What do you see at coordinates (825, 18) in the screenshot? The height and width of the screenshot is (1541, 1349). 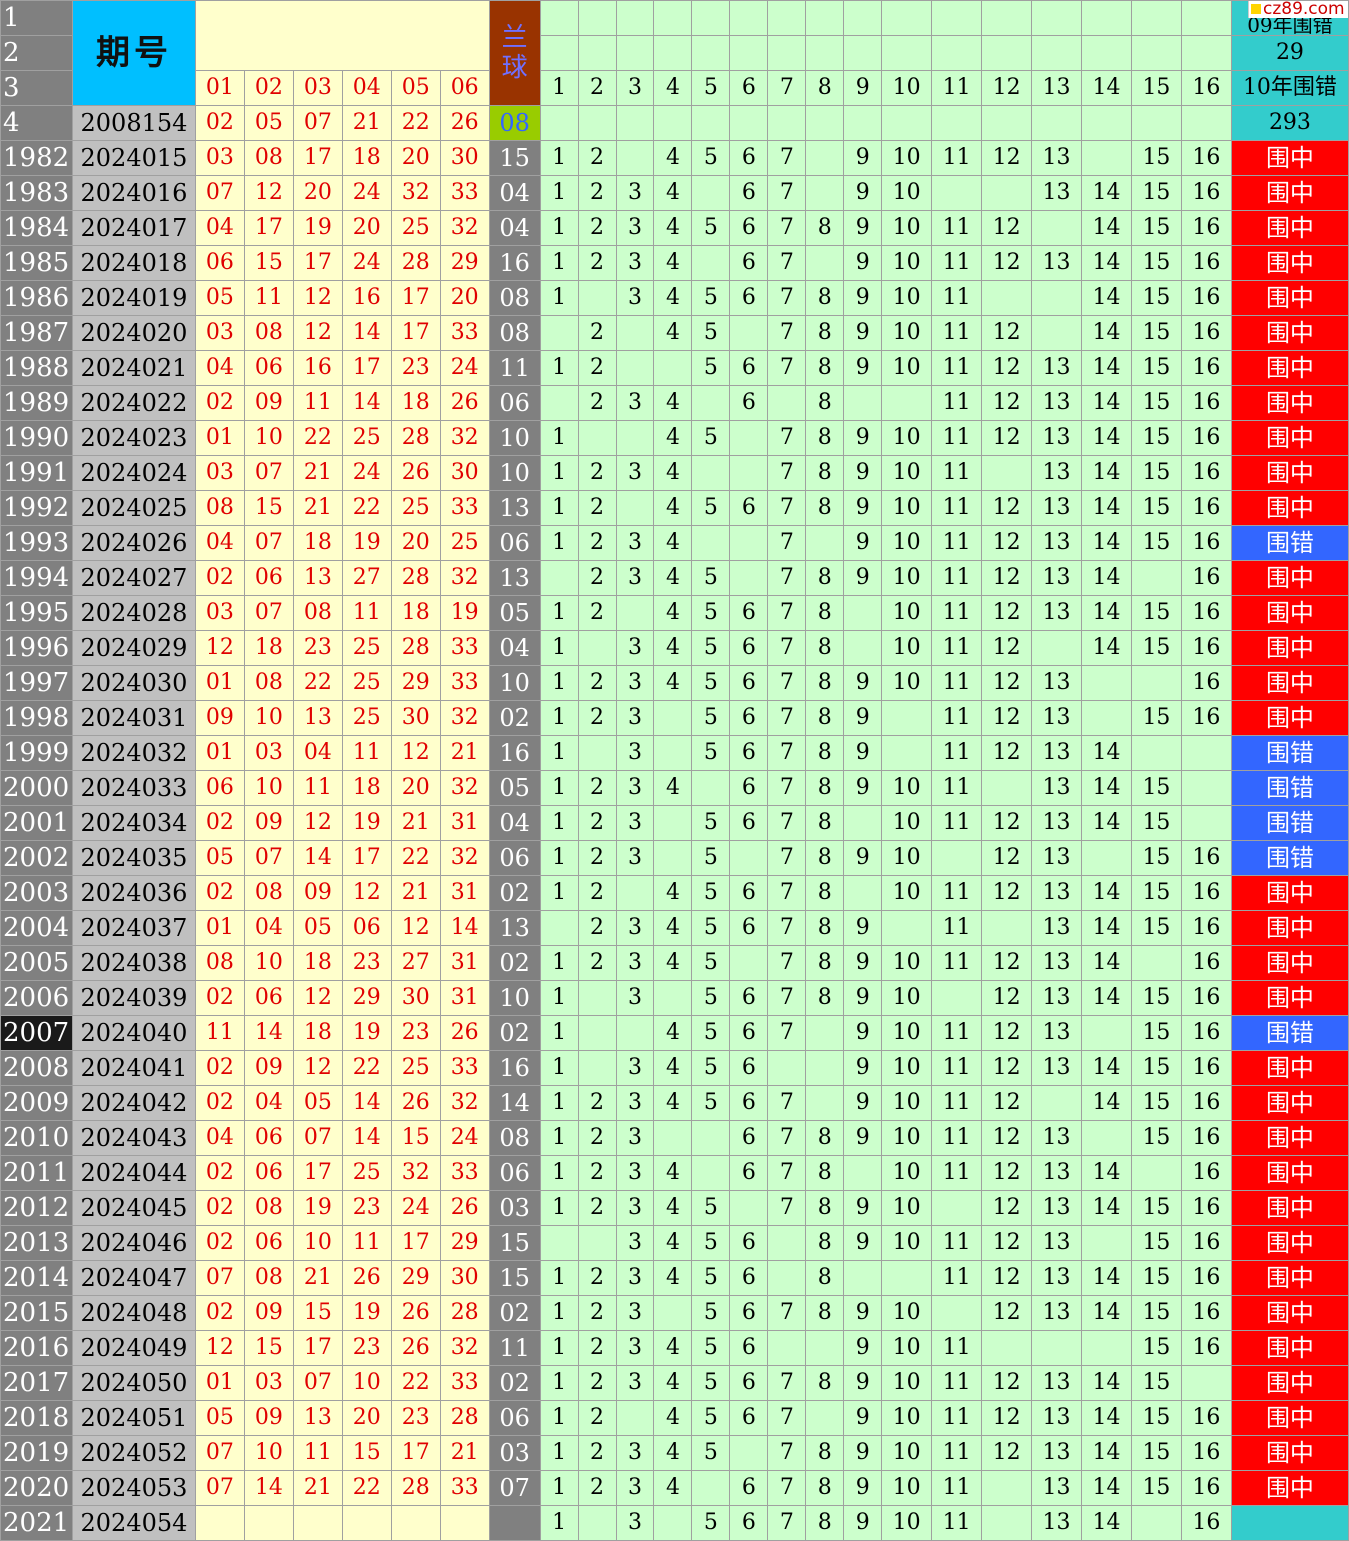 I see `grid-header-blank` at bounding box center [825, 18].